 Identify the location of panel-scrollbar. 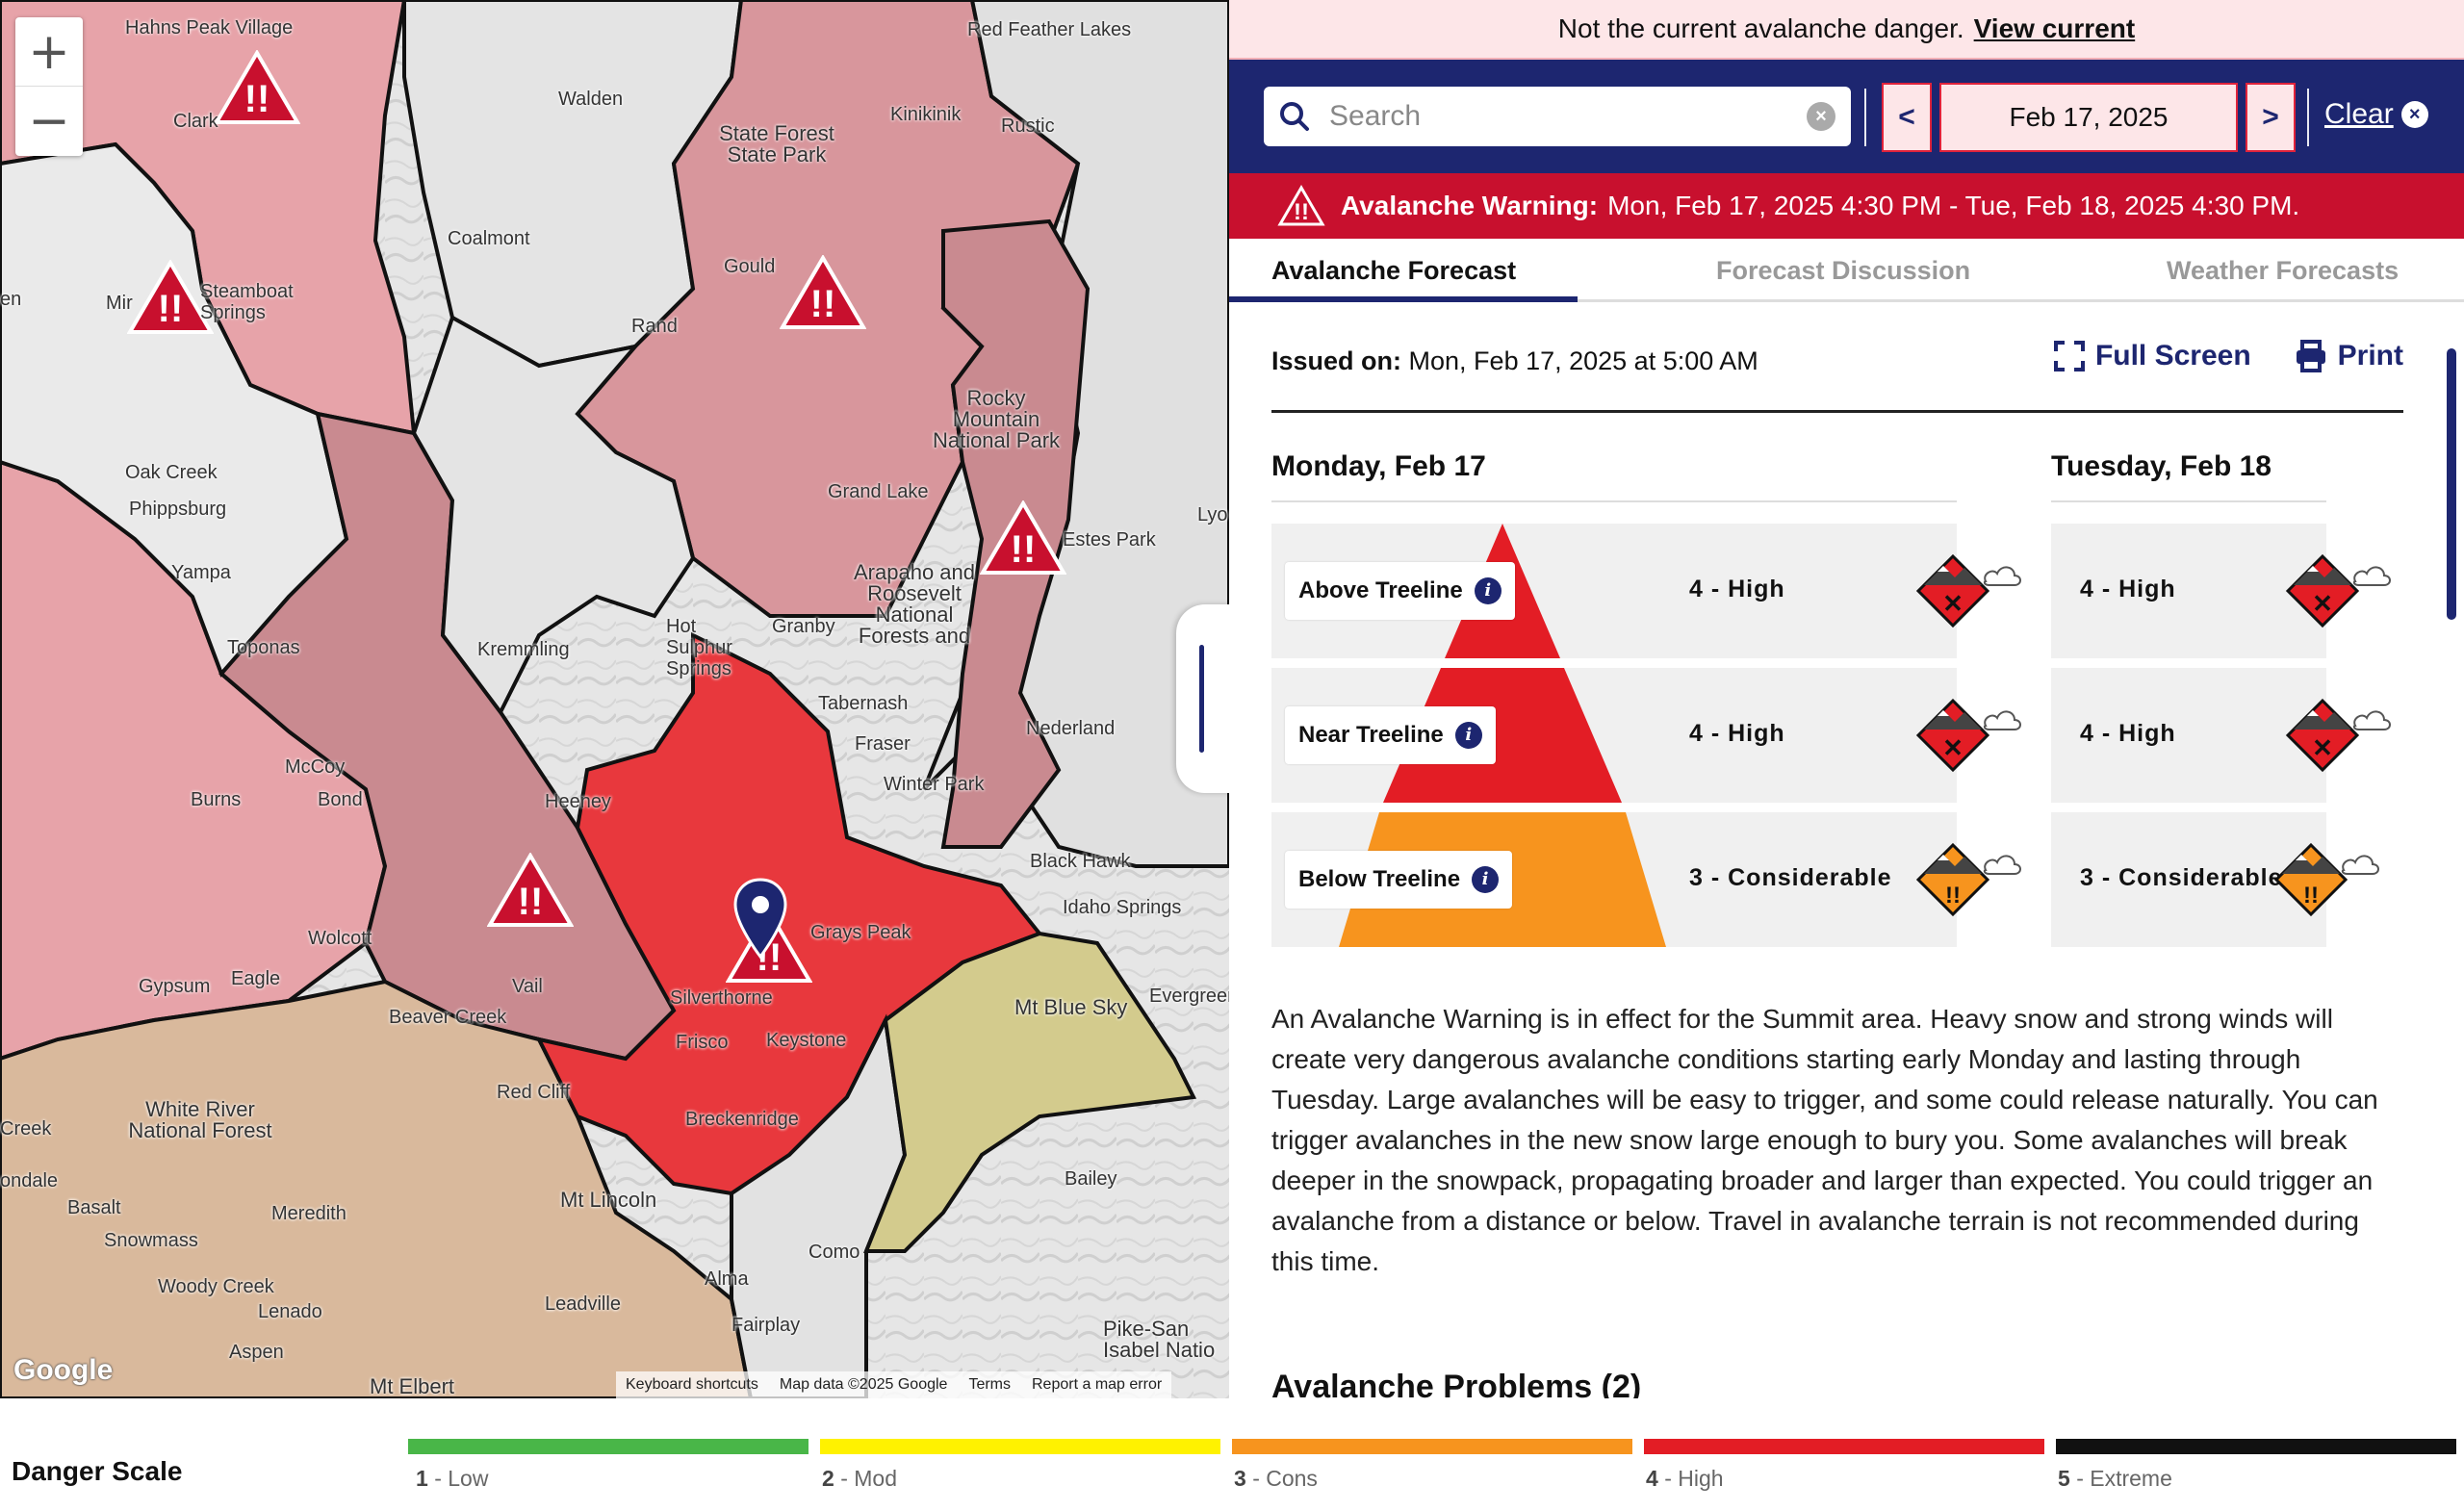
(2451, 484).